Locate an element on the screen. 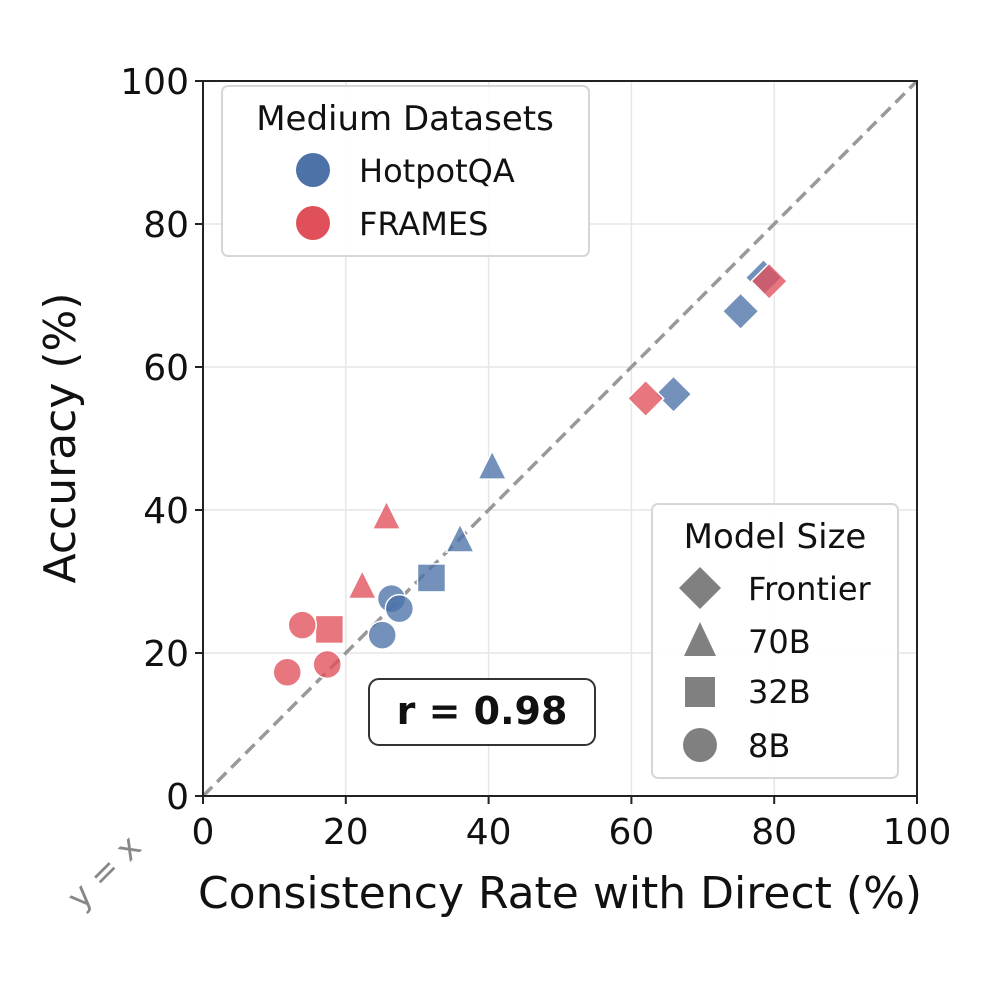  dataset-legend-title: Medium Datasets is located at coordinates (405, 119).